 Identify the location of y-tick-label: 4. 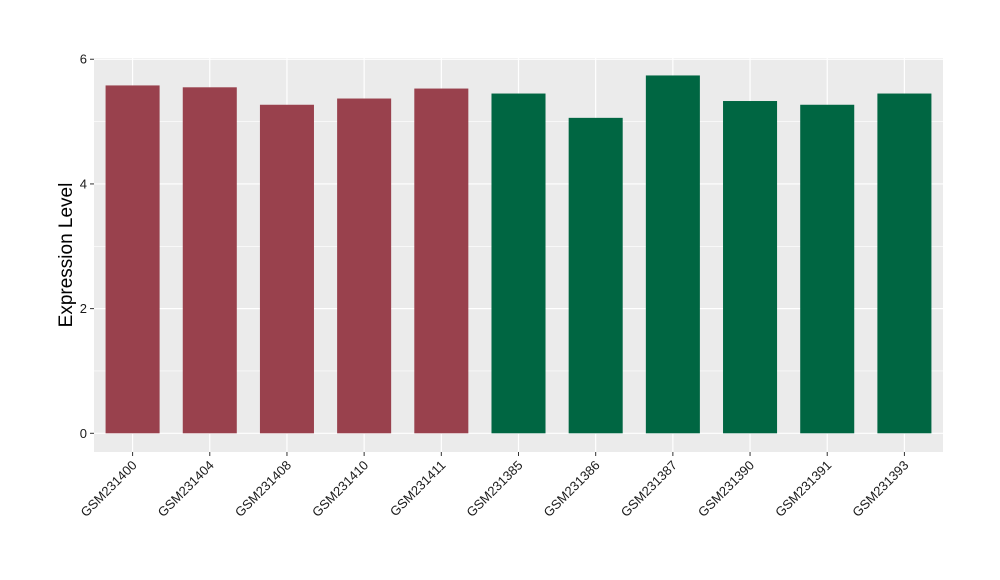
(83, 183).